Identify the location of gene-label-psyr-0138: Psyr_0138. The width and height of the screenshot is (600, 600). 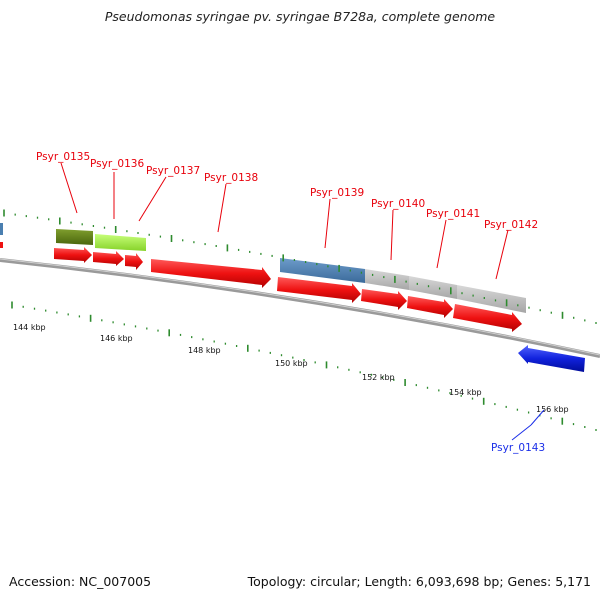
(231, 178).